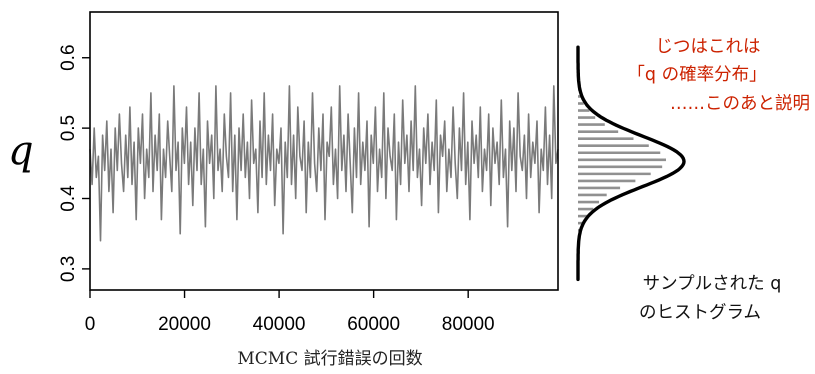  Describe the element at coordinates (68, 57) in the screenshot. I see `y-tick-label: 0.6` at that location.